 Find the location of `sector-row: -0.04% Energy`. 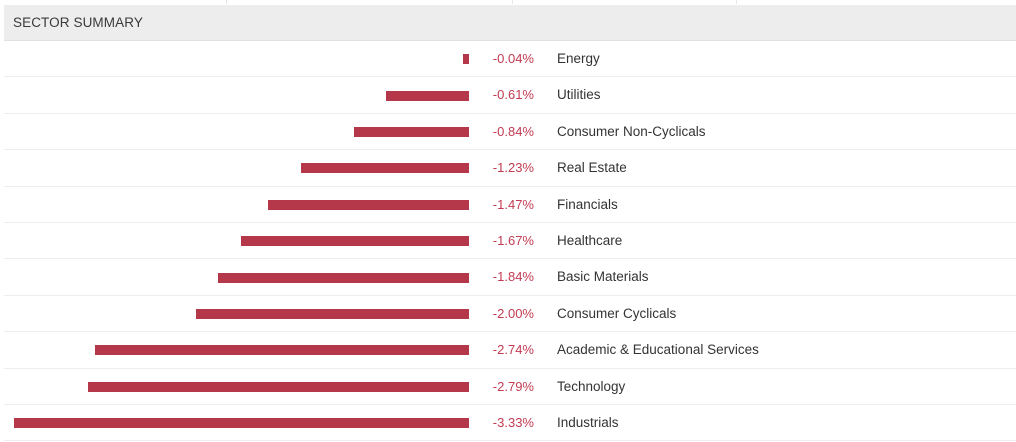

sector-row: -0.04% Energy is located at coordinates (510, 59).